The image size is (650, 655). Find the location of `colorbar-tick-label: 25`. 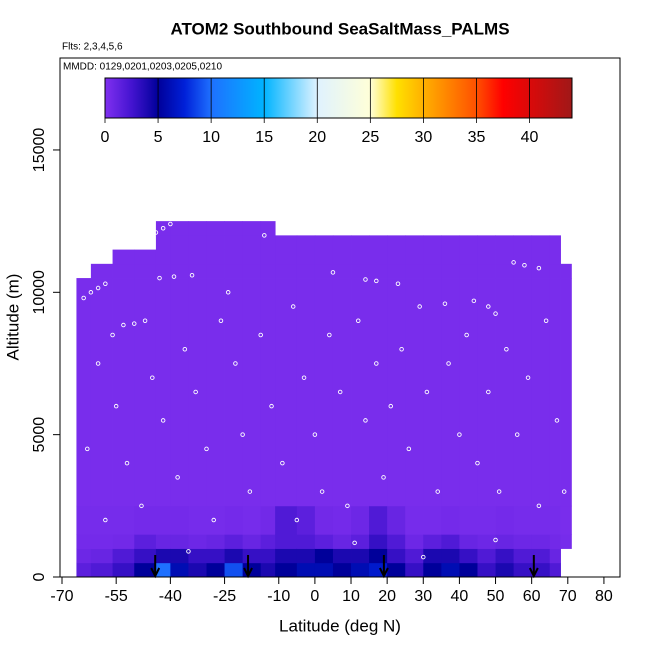

colorbar-tick-label: 25 is located at coordinates (370, 137).